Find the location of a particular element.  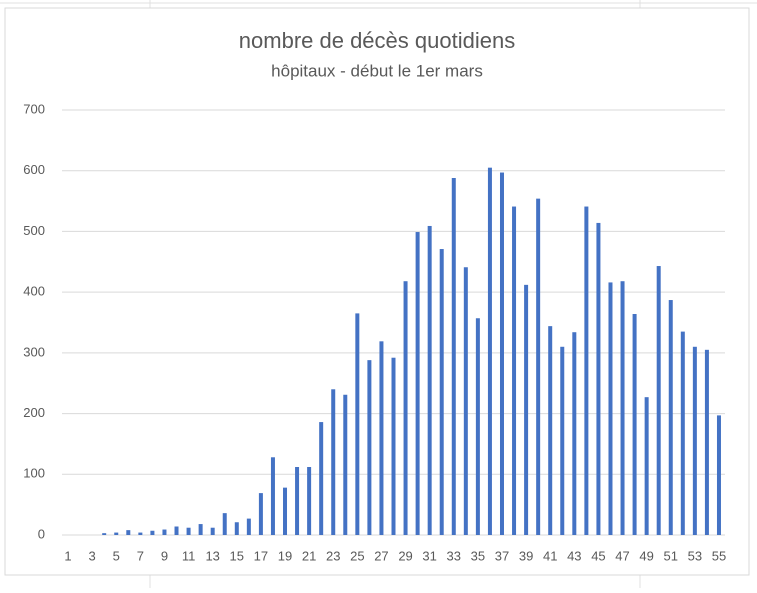

x-tick-label: 15 is located at coordinates (237, 555).